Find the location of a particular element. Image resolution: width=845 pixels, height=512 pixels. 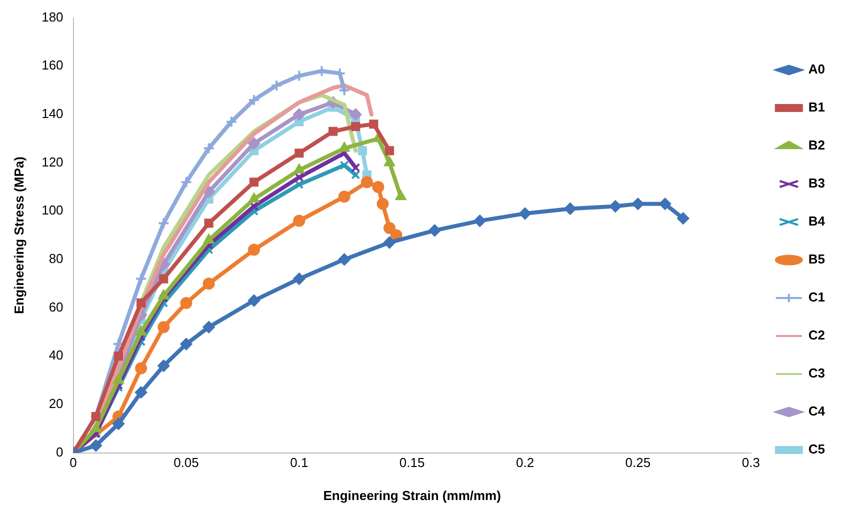

legend-label: A0 is located at coordinates (817, 69).